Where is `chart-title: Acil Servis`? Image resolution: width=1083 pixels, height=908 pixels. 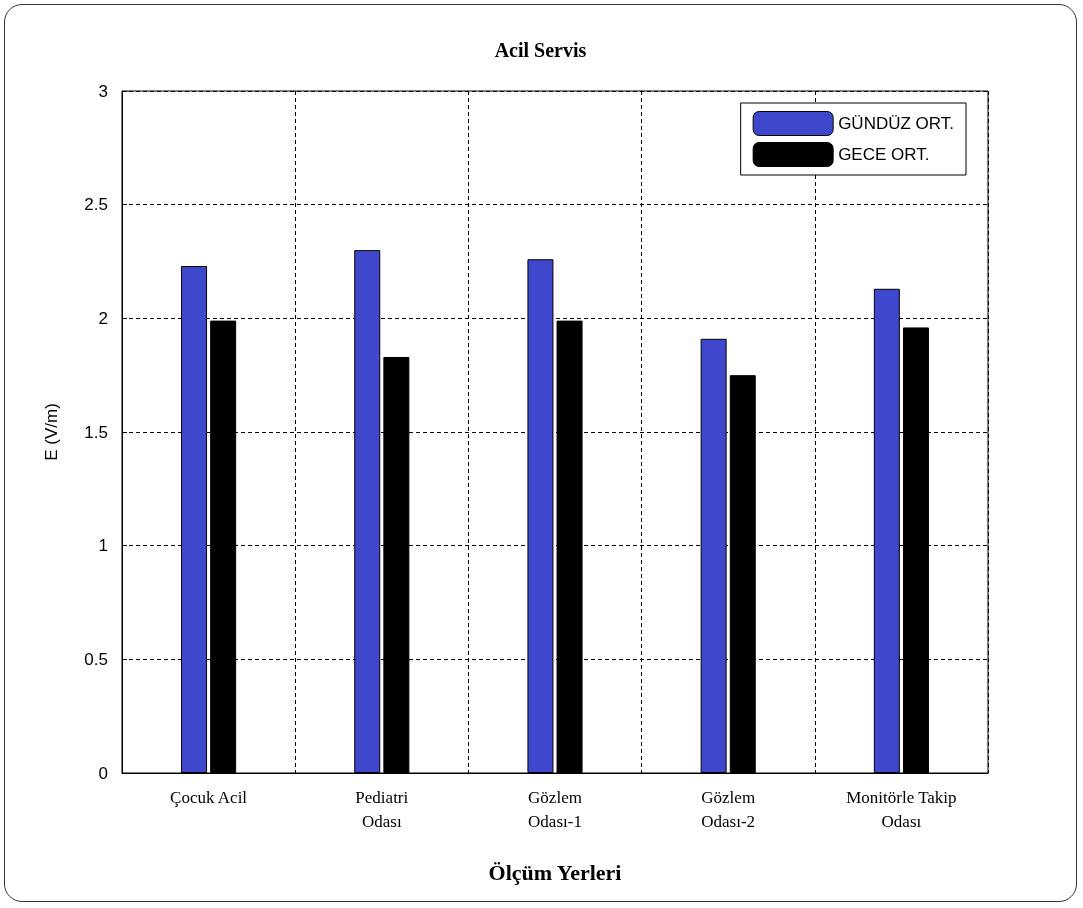 chart-title: Acil Servis is located at coordinates (540, 50).